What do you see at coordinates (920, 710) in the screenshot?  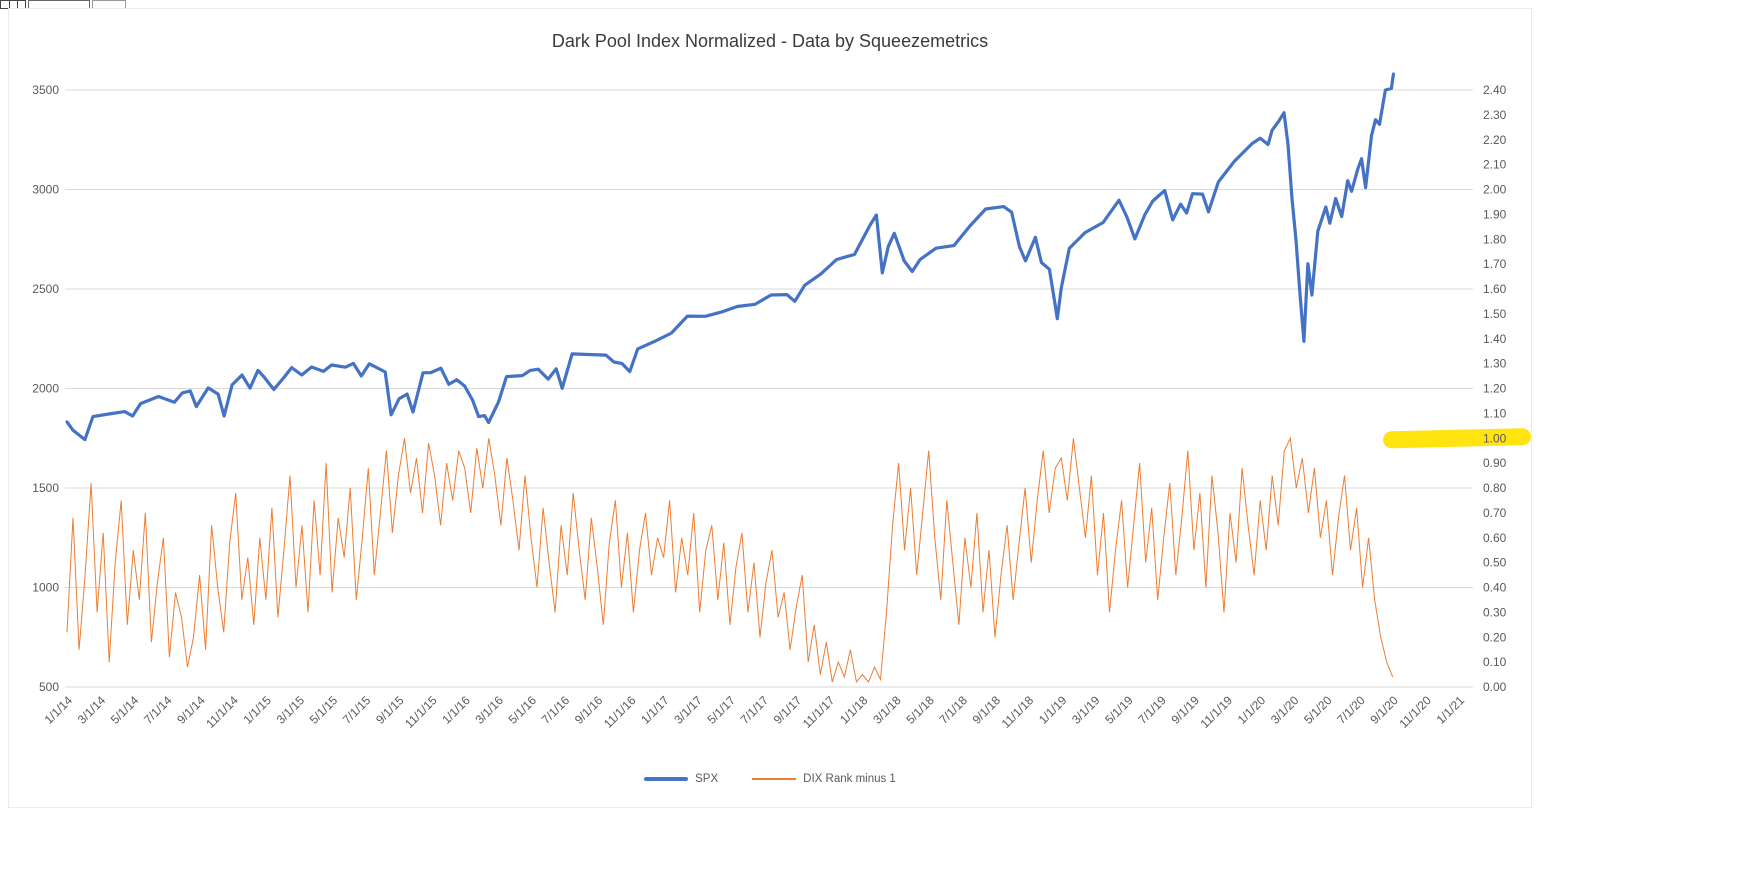 I see `x-tick-label: 5/1/18` at bounding box center [920, 710].